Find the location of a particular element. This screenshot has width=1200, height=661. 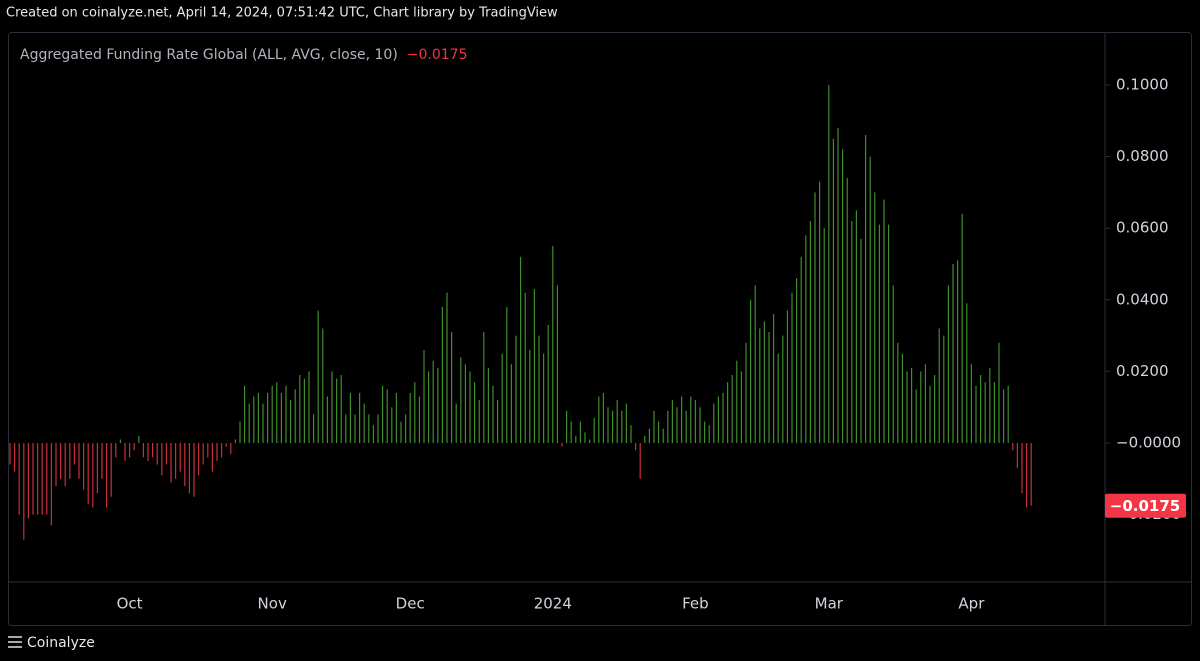

x-tick-label: Apr is located at coordinates (971, 604).